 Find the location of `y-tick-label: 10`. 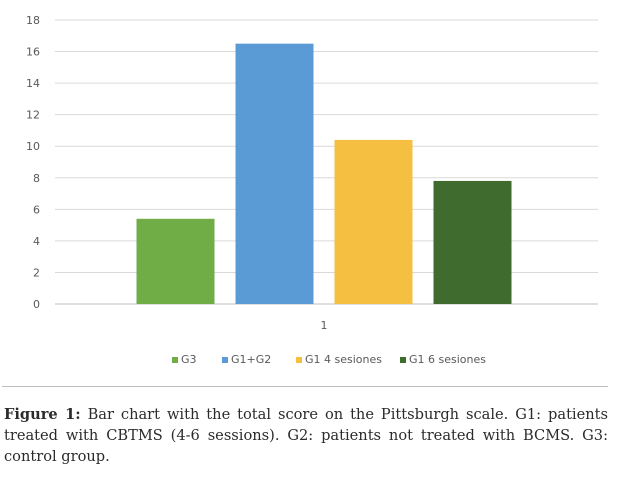

y-tick-label: 10 is located at coordinates (33, 146).